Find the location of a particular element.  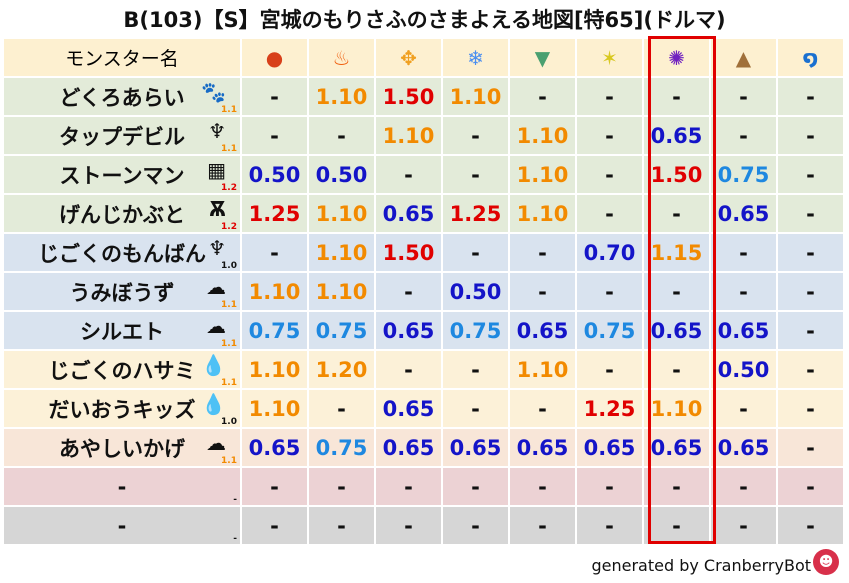

monster-name: だいおうキッズ is located at coordinates (122, 409).